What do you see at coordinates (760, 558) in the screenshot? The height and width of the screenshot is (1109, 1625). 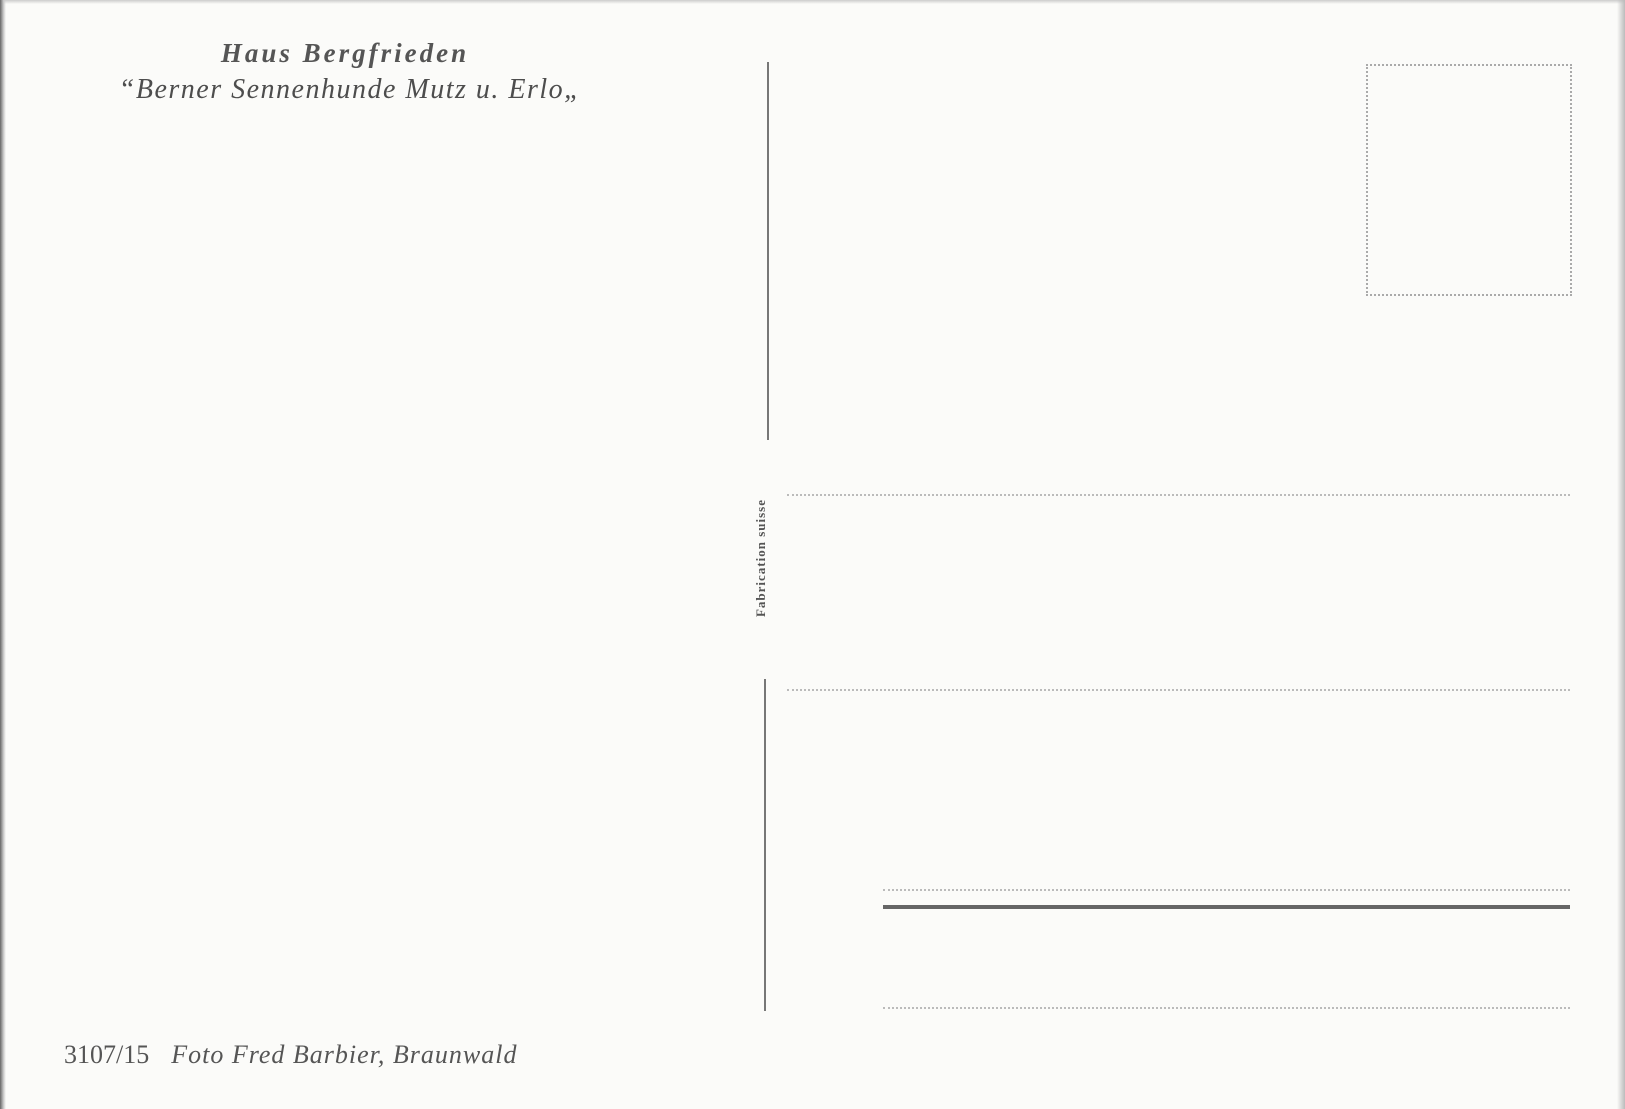 I see `fabrication-label: Fabrication suisse` at bounding box center [760, 558].